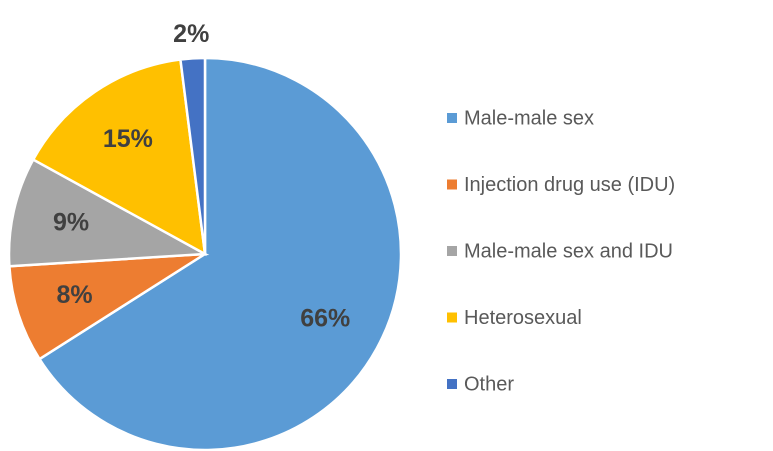 This screenshot has height=451, width=773. I want to click on legend-label: Male-male sex, so click(529, 118).